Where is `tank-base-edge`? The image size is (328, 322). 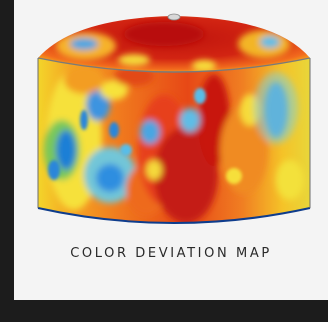 tank-base-edge is located at coordinates (174, 215).